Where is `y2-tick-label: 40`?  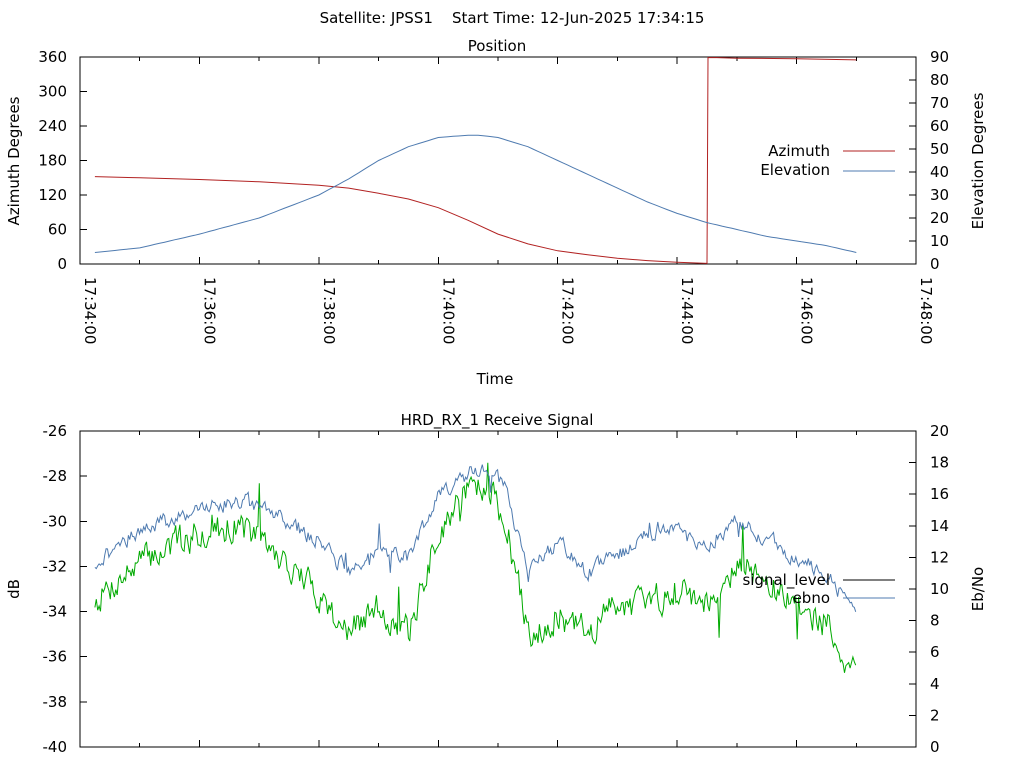 y2-tick-label: 40 is located at coordinates (939, 172).